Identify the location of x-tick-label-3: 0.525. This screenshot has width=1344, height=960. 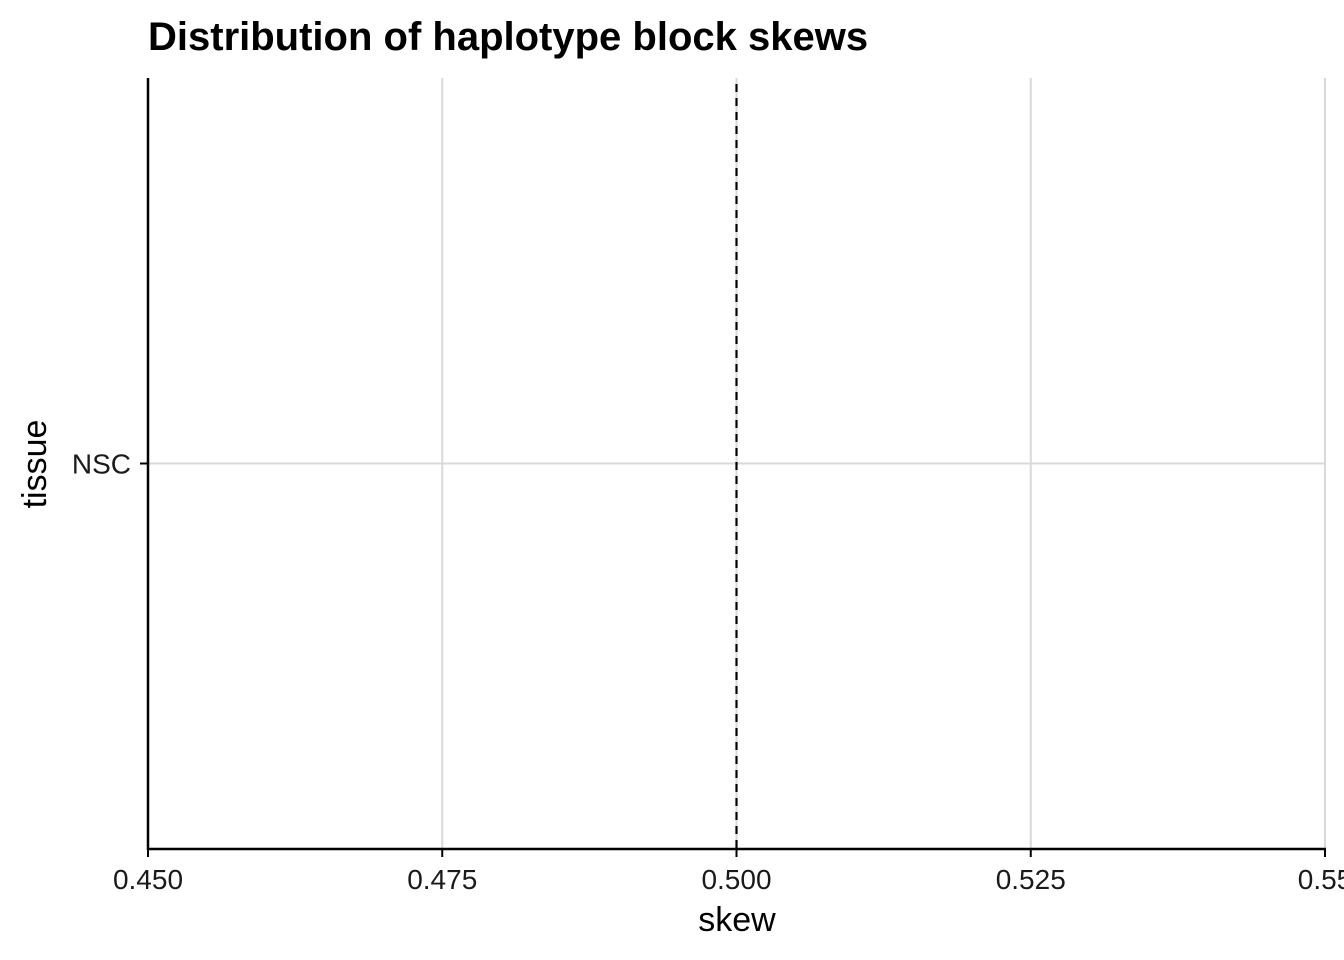
(1031, 879).